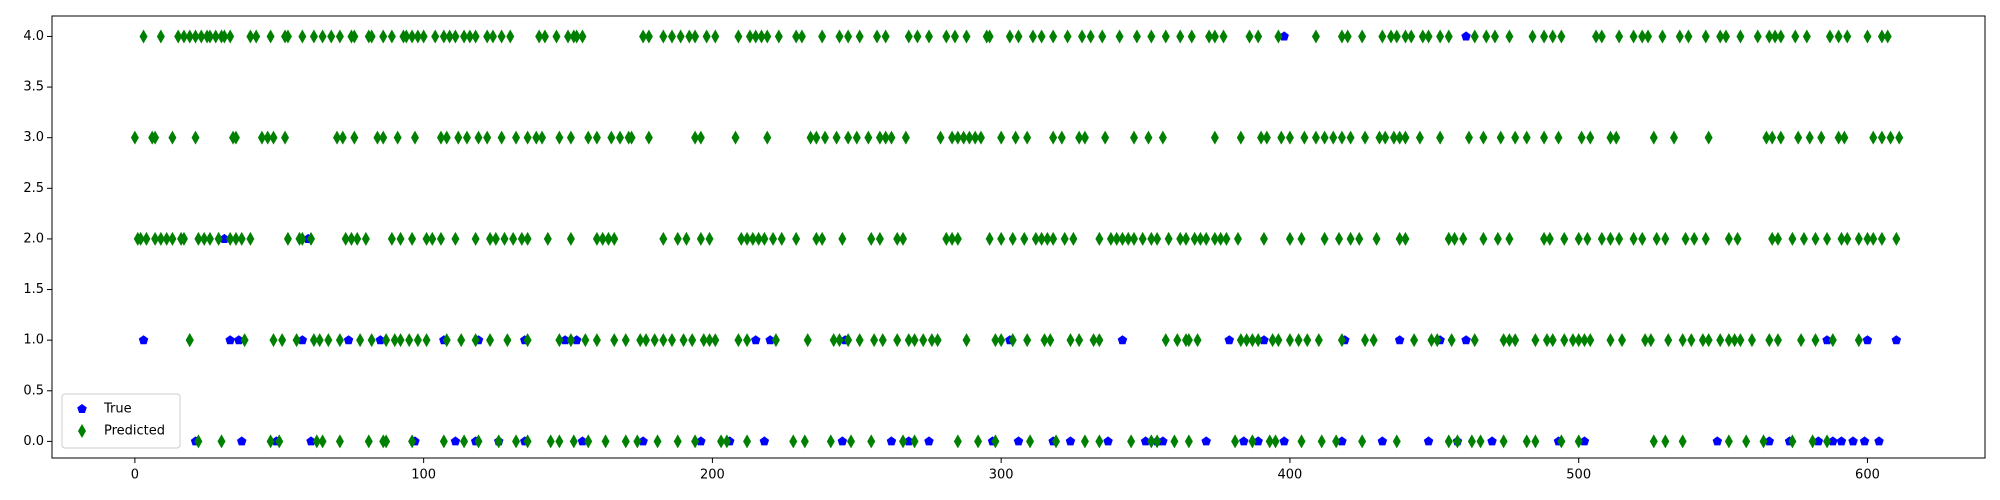  What do you see at coordinates (33, 441) in the screenshot?
I see `y-tick-label: 0.0` at bounding box center [33, 441].